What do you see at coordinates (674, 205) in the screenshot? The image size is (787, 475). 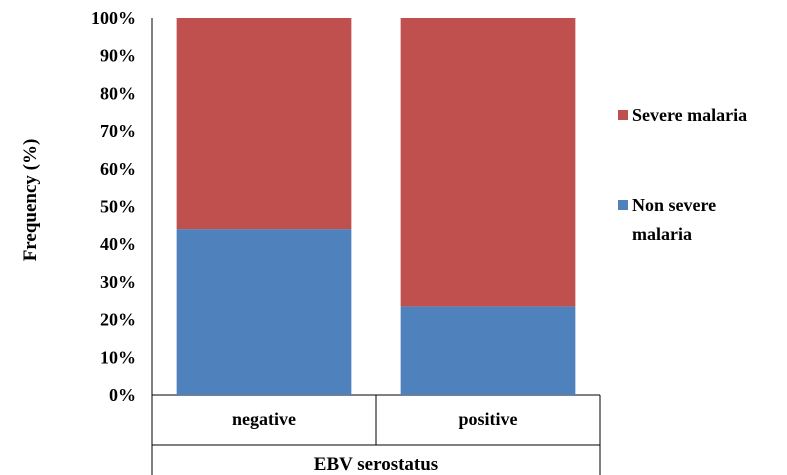 I see `legend-label-non-severe-line1: Non severe` at bounding box center [674, 205].